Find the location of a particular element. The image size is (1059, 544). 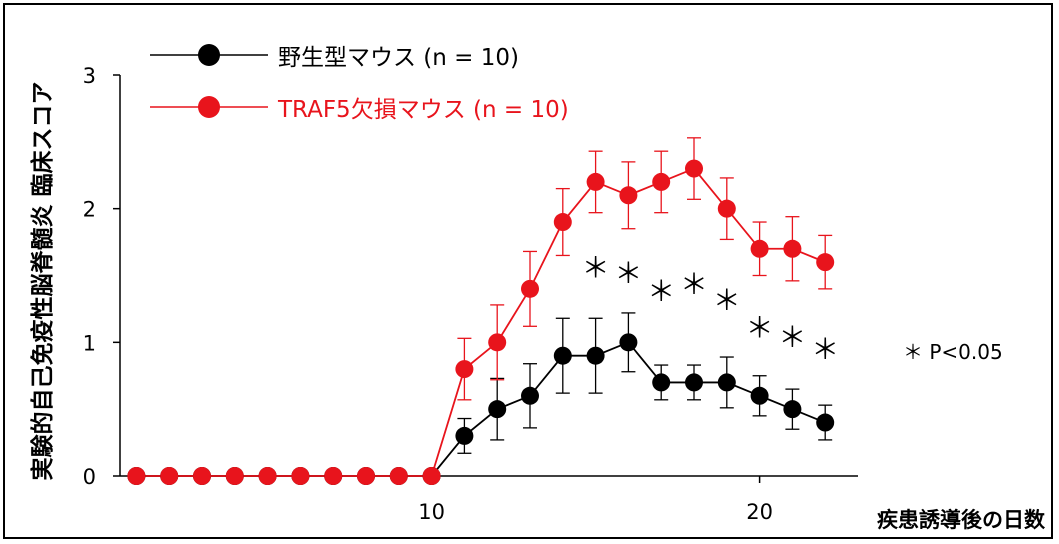

y-tick-label: 2 is located at coordinates (89, 210).